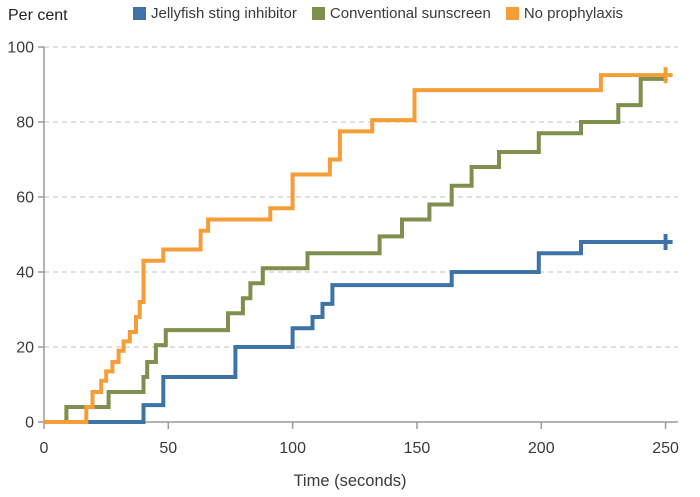  What do you see at coordinates (359, 439) in the screenshot?
I see `x-axis-ticks: 0 50 100 150 200 250` at bounding box center [359, 439].